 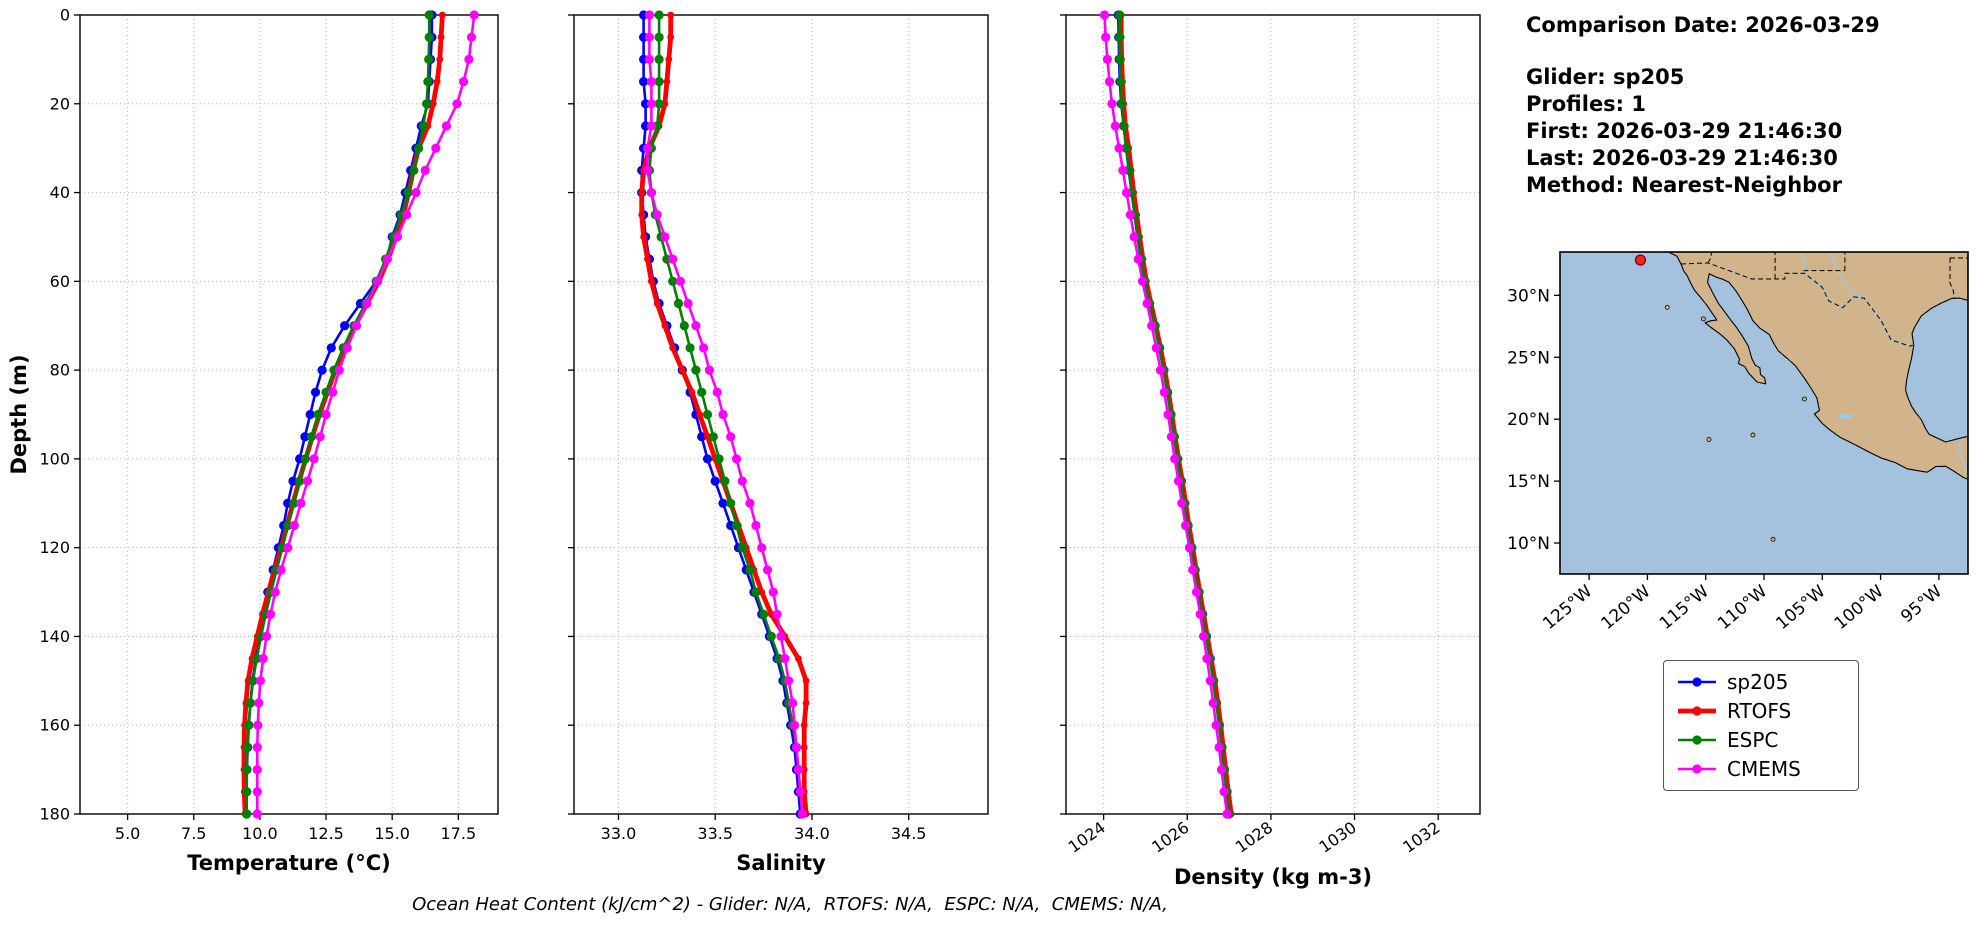 I want to click on density-axis-label: Density (kg m-3), so click(x=1273, y=877).